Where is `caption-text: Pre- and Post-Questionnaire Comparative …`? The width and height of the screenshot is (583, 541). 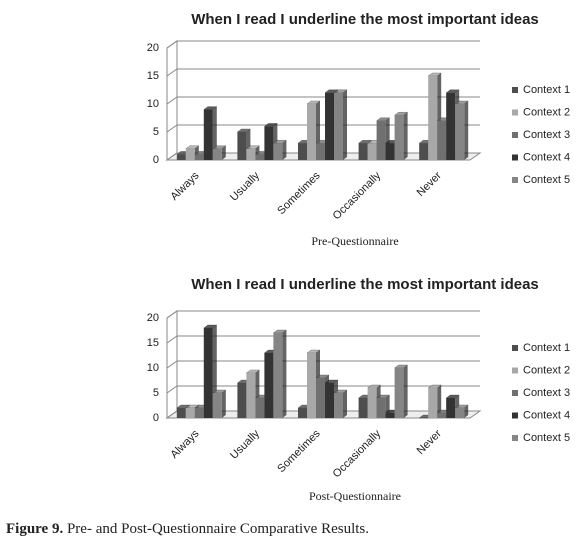
caption-text: Pre- and Post-Questionnaire Comparative … is located at coordinates (218, 529).